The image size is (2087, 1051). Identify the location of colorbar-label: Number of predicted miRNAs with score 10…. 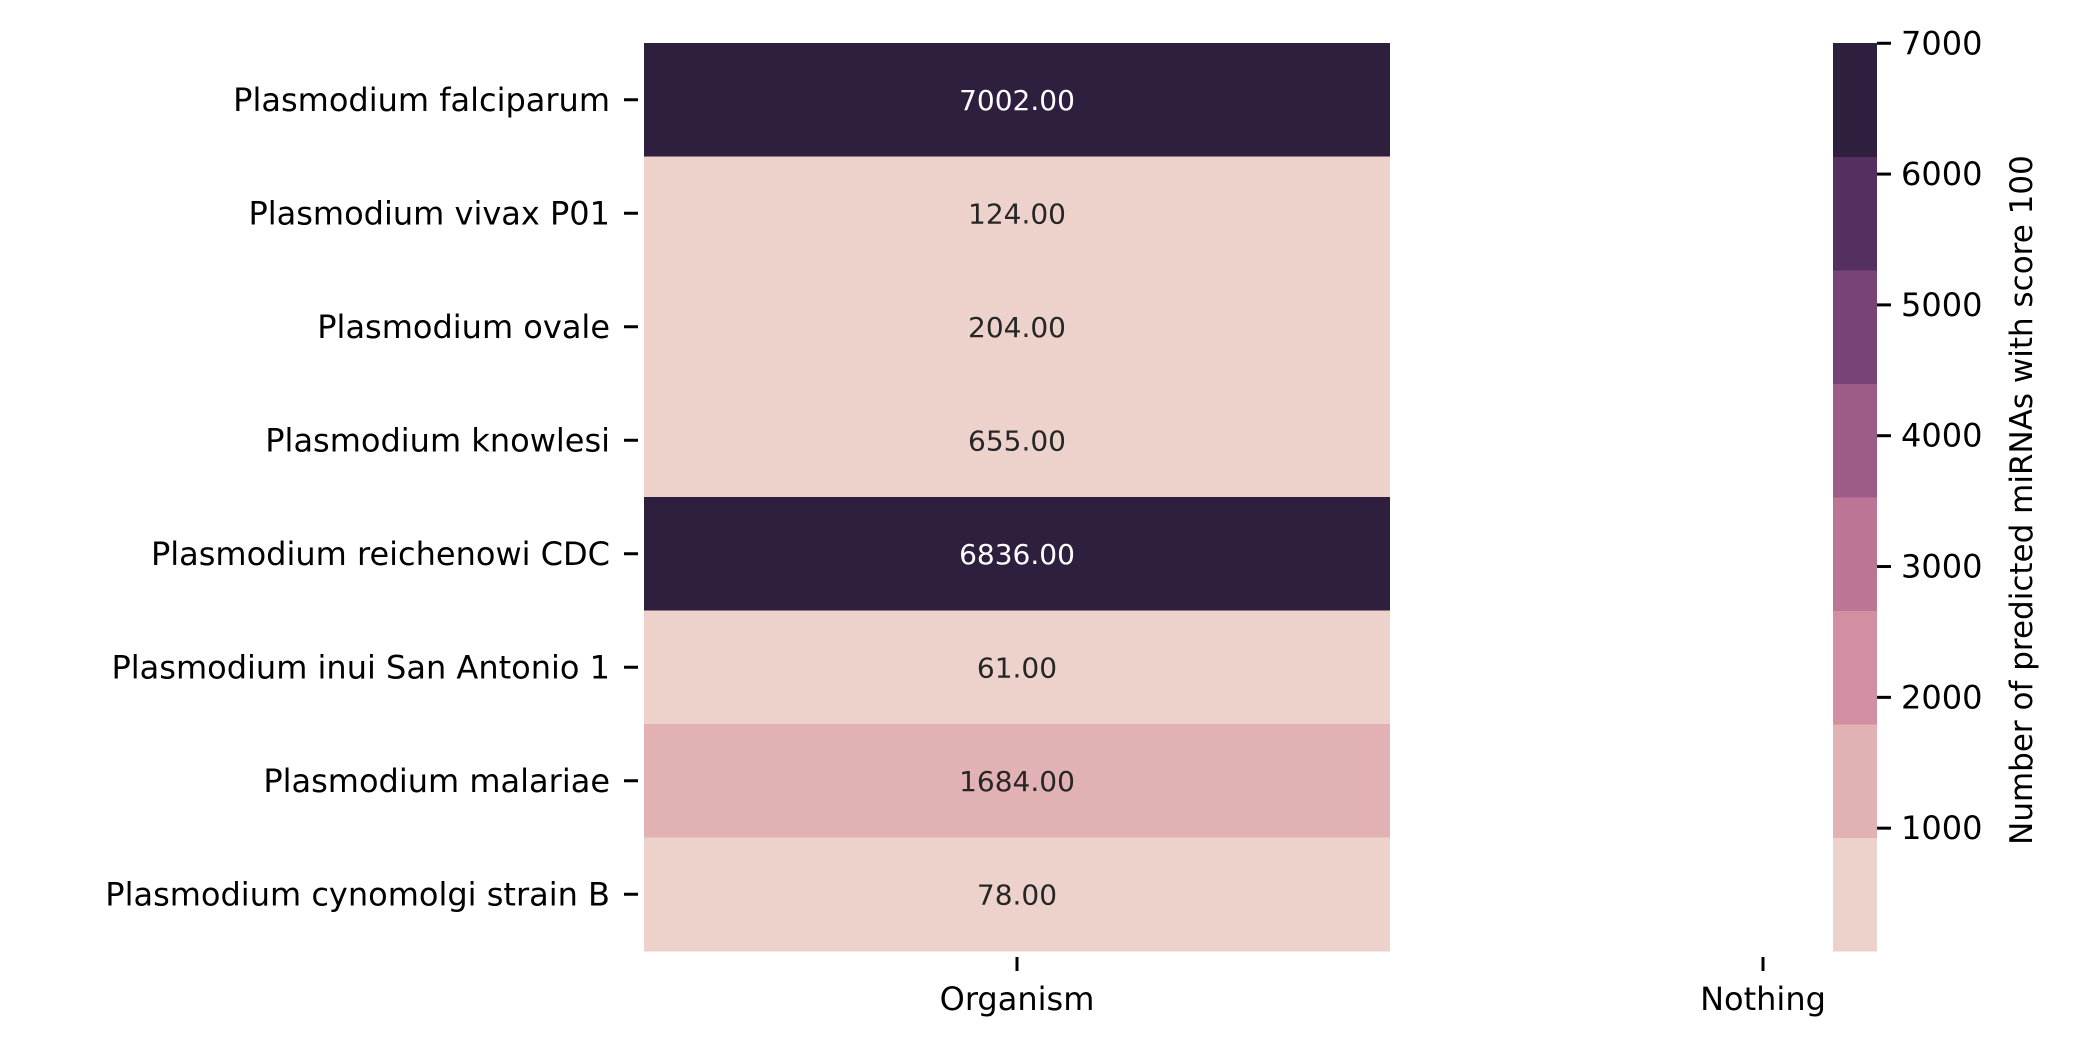
(2022, 500).